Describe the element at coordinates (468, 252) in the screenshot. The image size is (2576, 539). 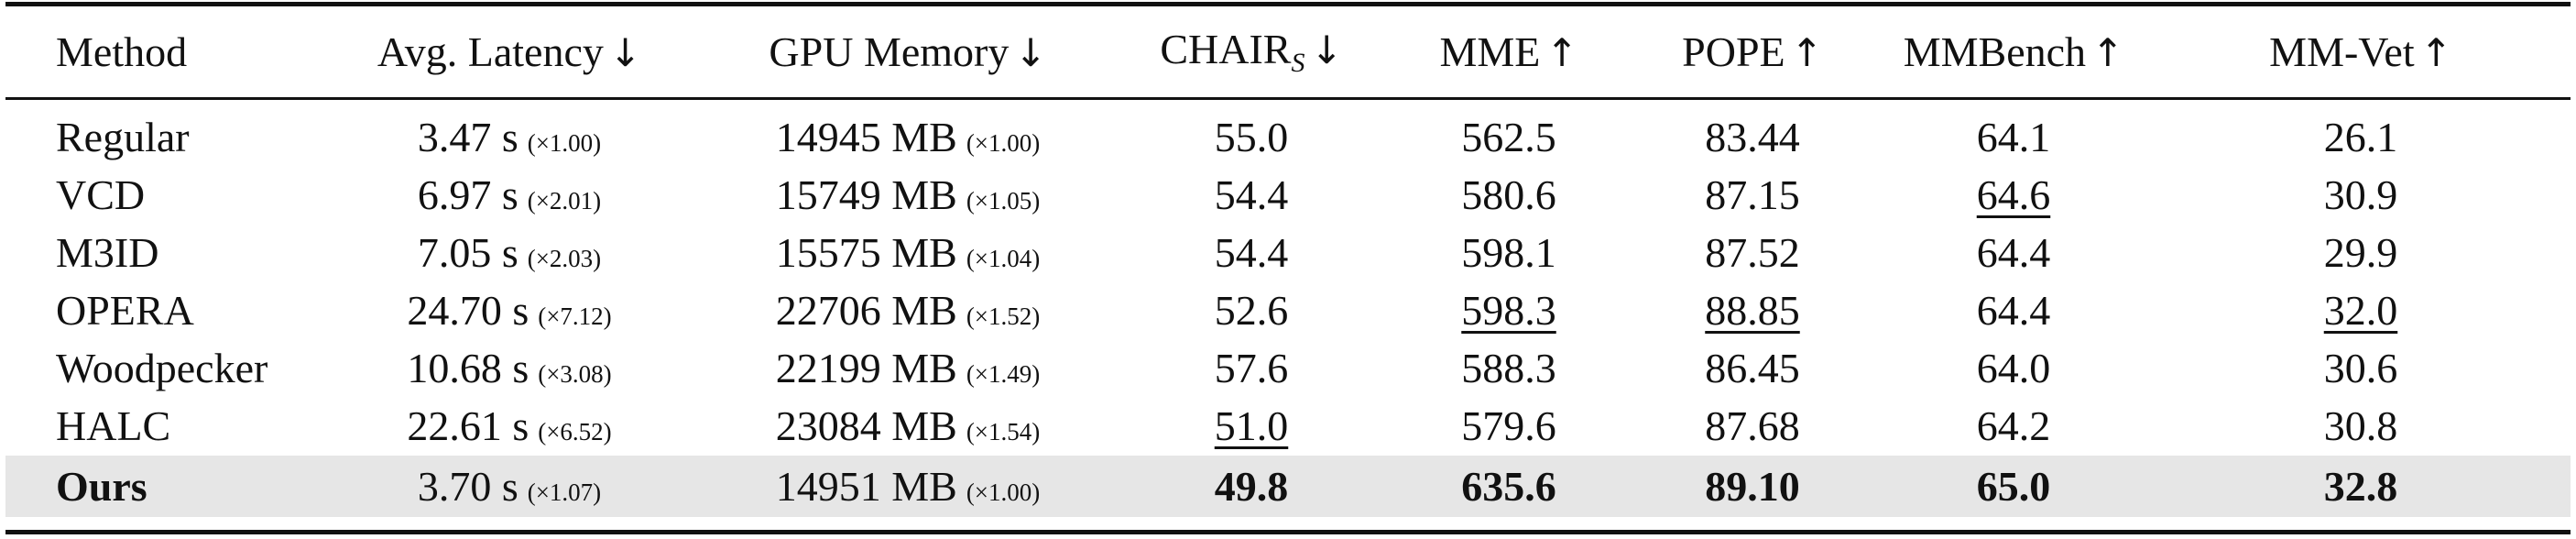
I see `latency-value: 7.05 s` at that location.